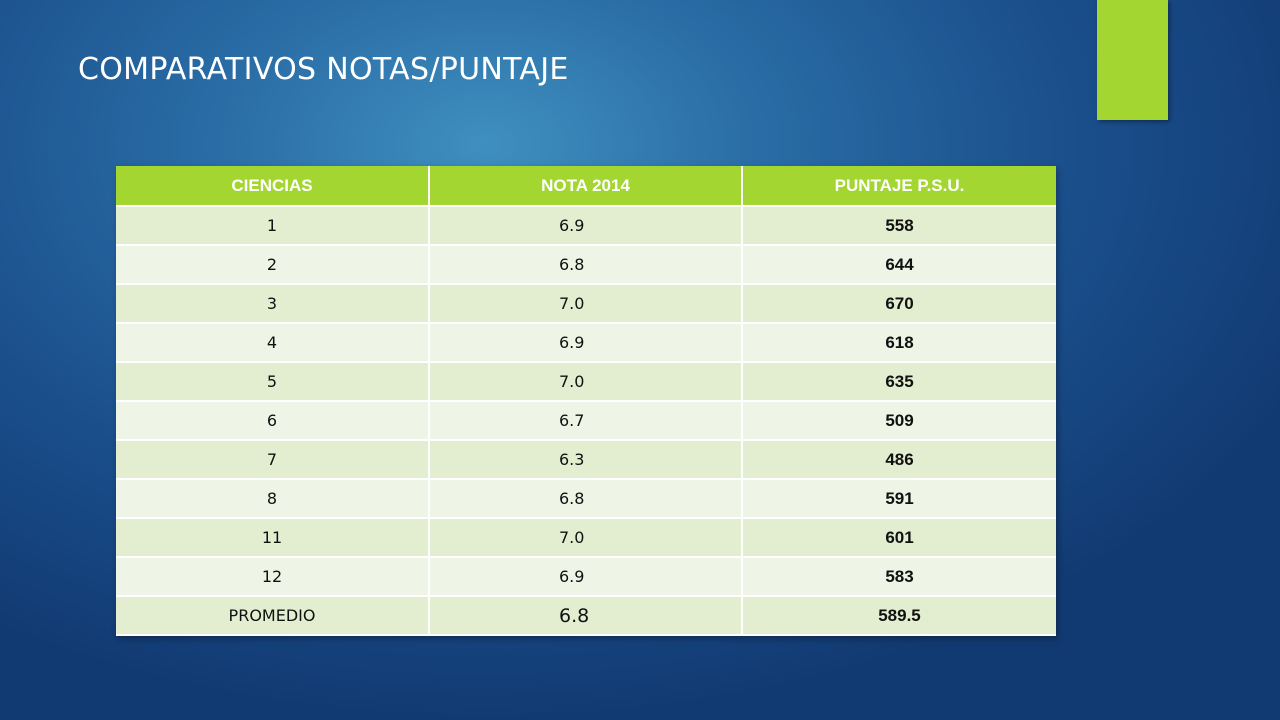  What do you see at coordinates (273, 499) in the screenshot?
I see `ciencias-cell: 8` at bounding box center [273, 499].